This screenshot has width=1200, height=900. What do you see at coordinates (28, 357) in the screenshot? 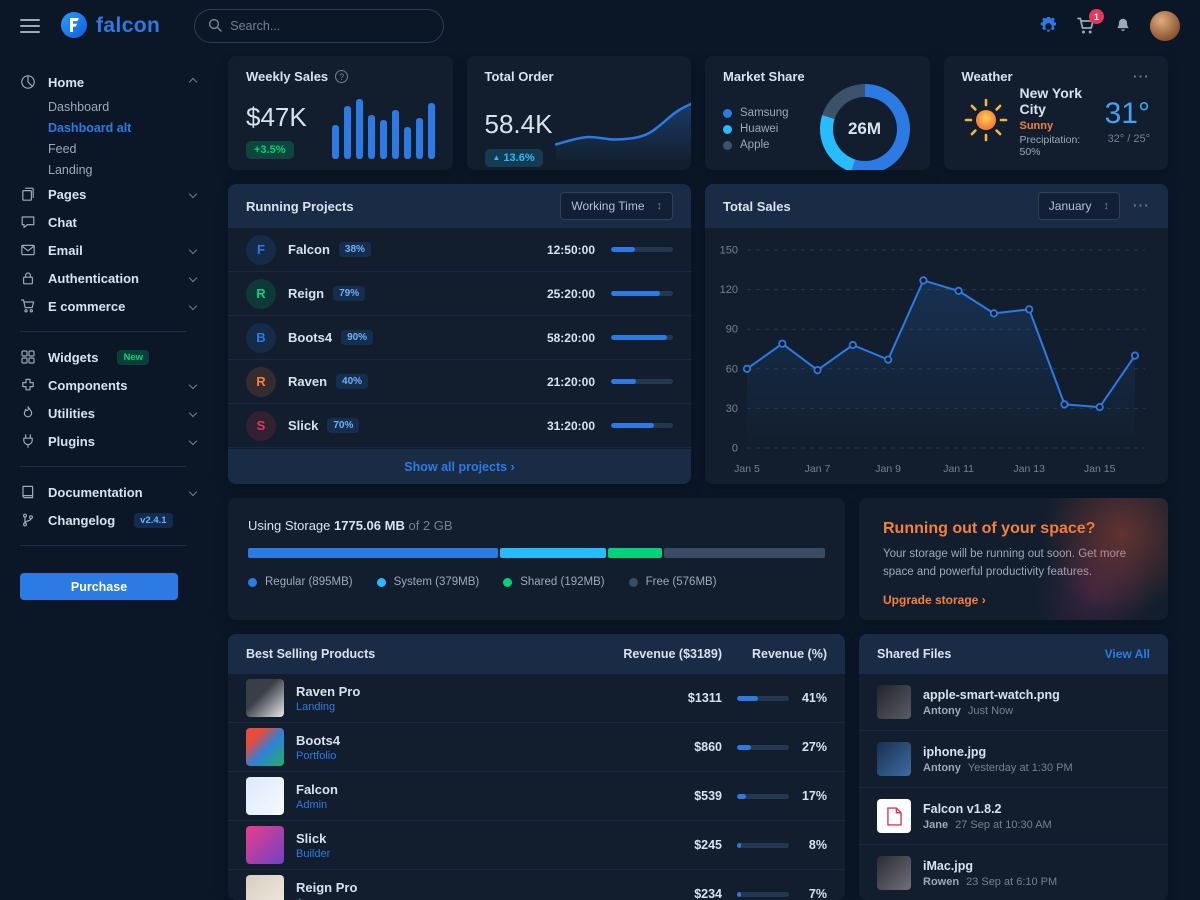
I see `widgets-grid-icon` at bounding box center [28, 357].